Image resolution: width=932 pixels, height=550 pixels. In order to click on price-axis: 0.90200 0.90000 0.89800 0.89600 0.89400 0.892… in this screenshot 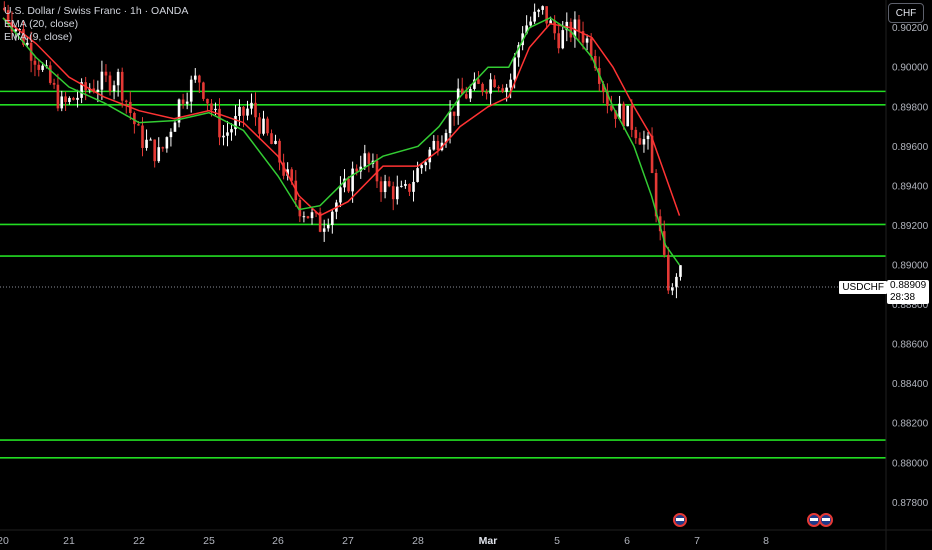, I will do `click(910, 266)`.